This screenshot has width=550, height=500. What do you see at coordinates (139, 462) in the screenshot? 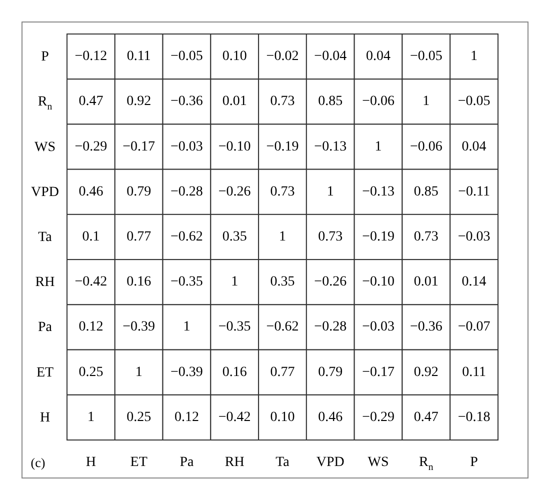
I see `x-tick-label: ET` at bounding box center [139, 462].